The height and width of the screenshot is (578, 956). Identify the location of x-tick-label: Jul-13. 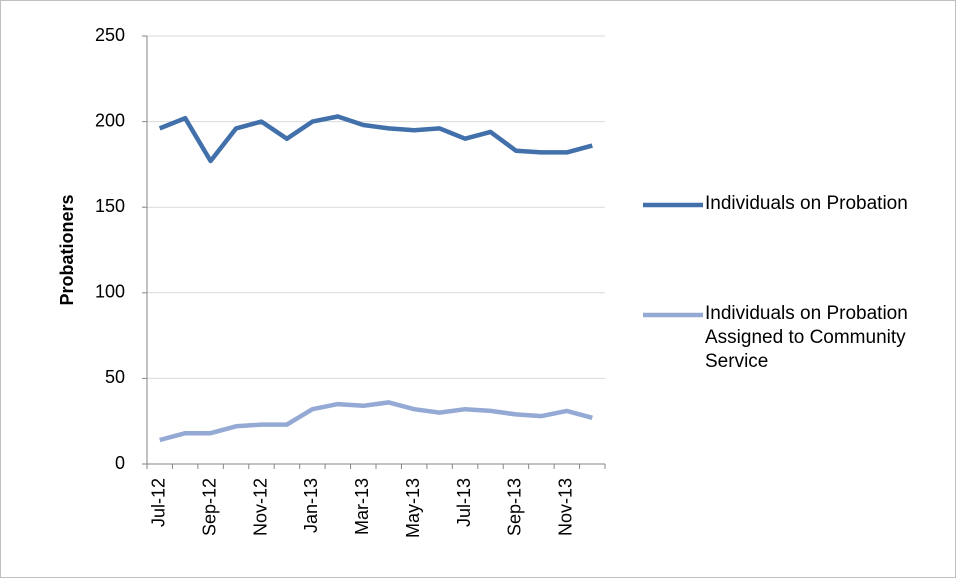
(464, 502).